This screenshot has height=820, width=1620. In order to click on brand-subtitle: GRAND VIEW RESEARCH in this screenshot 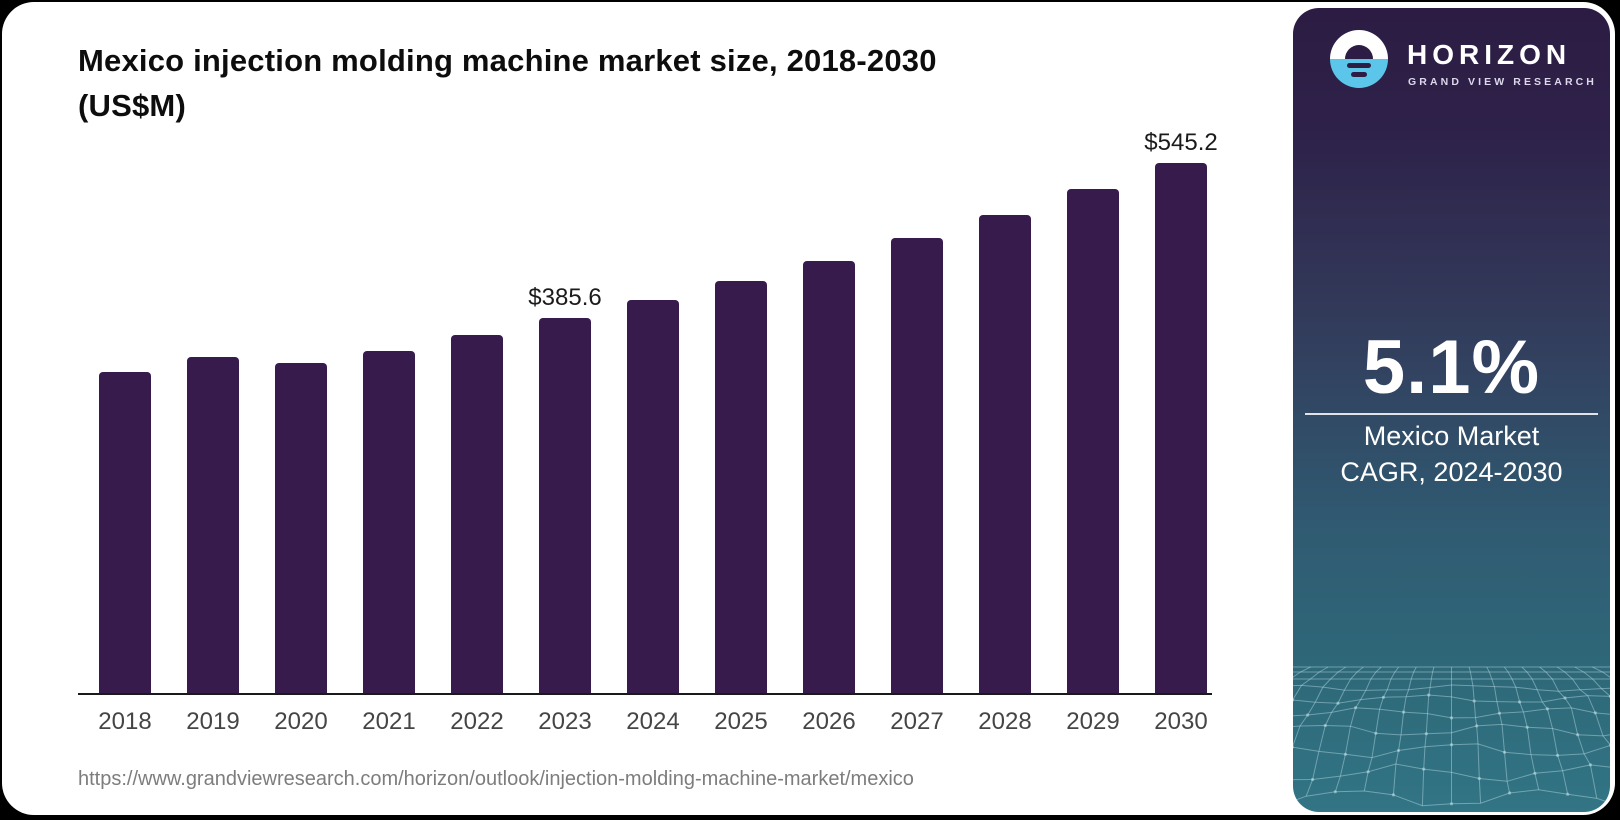, I will do `click(1502, 82)`.